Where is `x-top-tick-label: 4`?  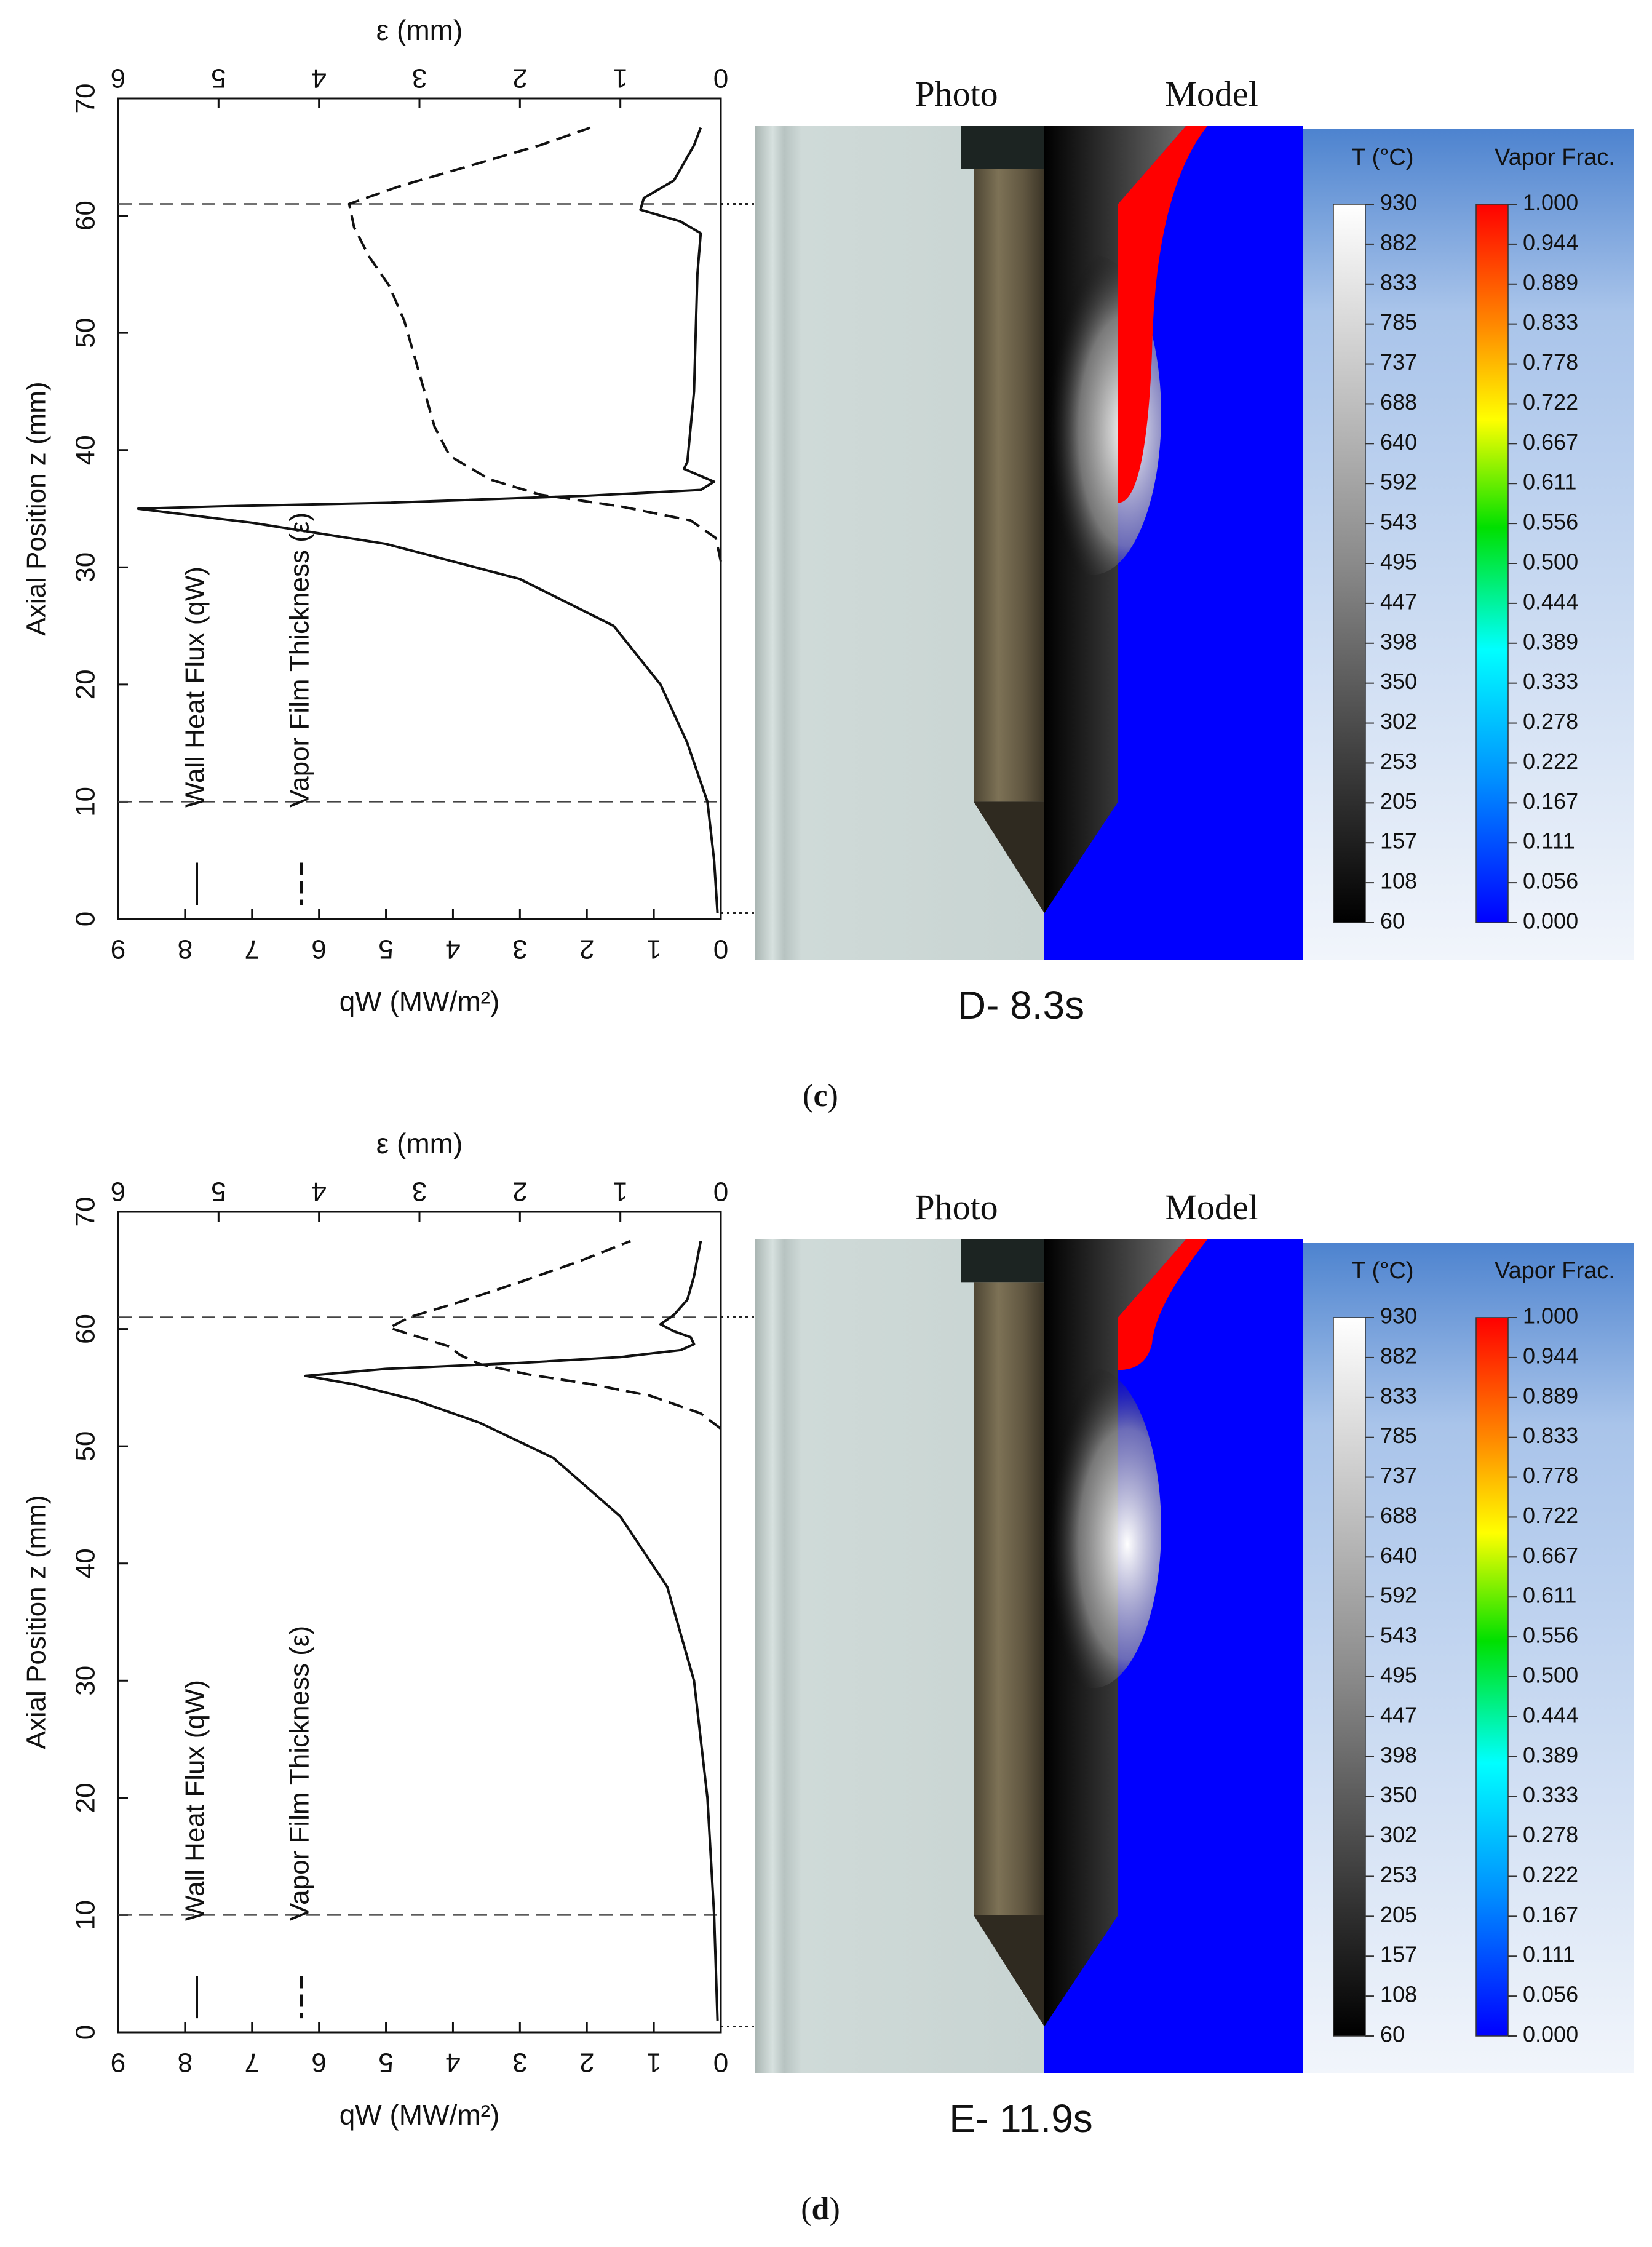 x-top-tick-label: 4 is located at coordinates (318, 78).